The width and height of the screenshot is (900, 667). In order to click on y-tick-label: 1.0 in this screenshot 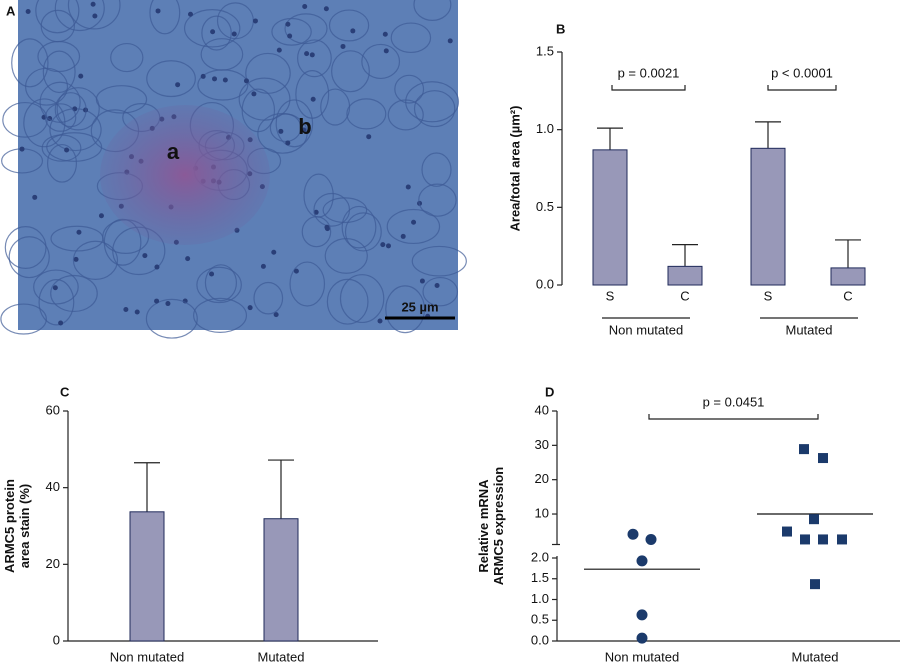, I will do `click(545, 128)`.